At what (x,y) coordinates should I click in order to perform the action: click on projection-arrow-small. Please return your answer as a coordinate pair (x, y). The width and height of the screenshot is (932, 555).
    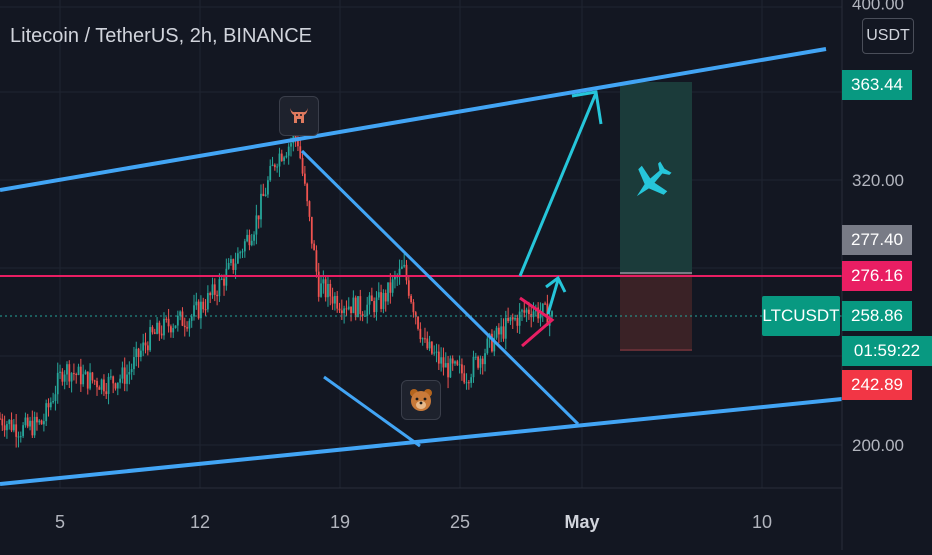
    Looking at the image, I should click on (556, 295).